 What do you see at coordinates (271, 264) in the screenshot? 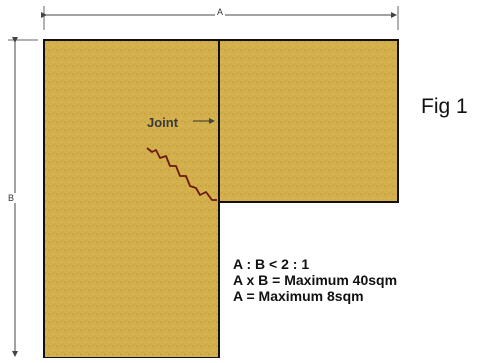
I see `rule-ratio: A : B < 2 : 1` at bounding box center [271, 264].